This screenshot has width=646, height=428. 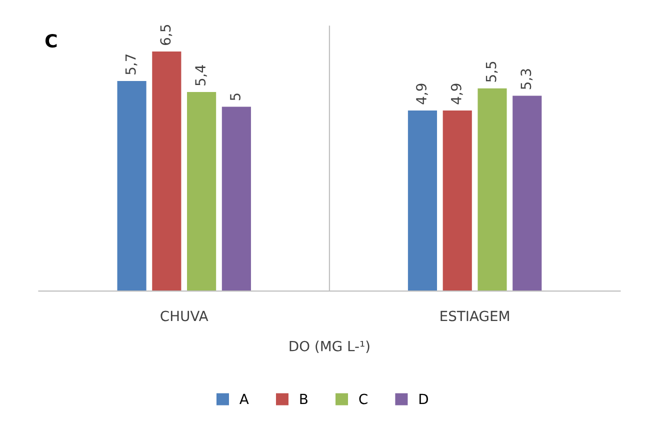 What do you see at coordinates (423, 399) in the screenshot?
I see `legend-label: D` at bounding box center [423, 399].